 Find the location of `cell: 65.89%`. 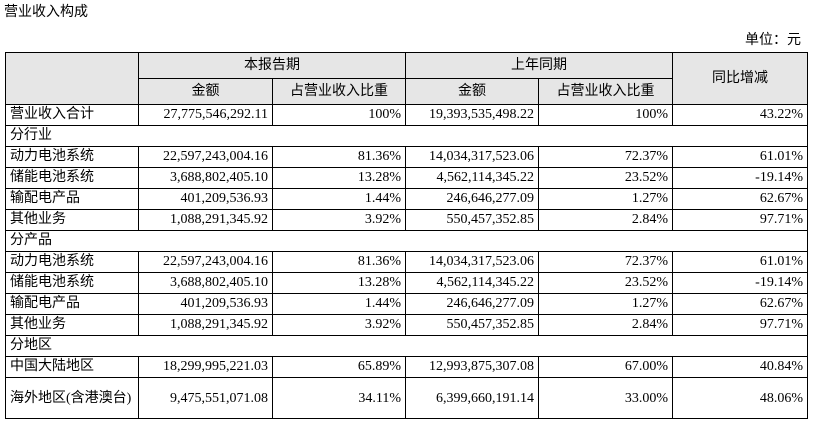

cell: 65.89% is located at coordinates (339, 367).